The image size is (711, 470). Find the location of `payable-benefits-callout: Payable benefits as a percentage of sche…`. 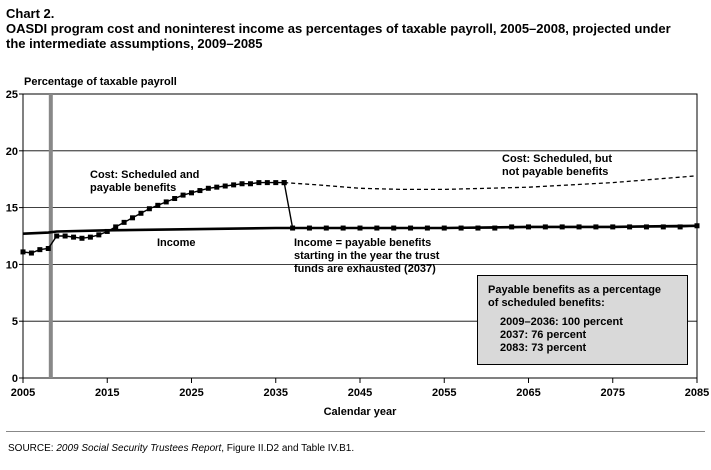

payable-benefits-callout: Payable benefits as a percentage of sche… is located at coordinates (582, 320).